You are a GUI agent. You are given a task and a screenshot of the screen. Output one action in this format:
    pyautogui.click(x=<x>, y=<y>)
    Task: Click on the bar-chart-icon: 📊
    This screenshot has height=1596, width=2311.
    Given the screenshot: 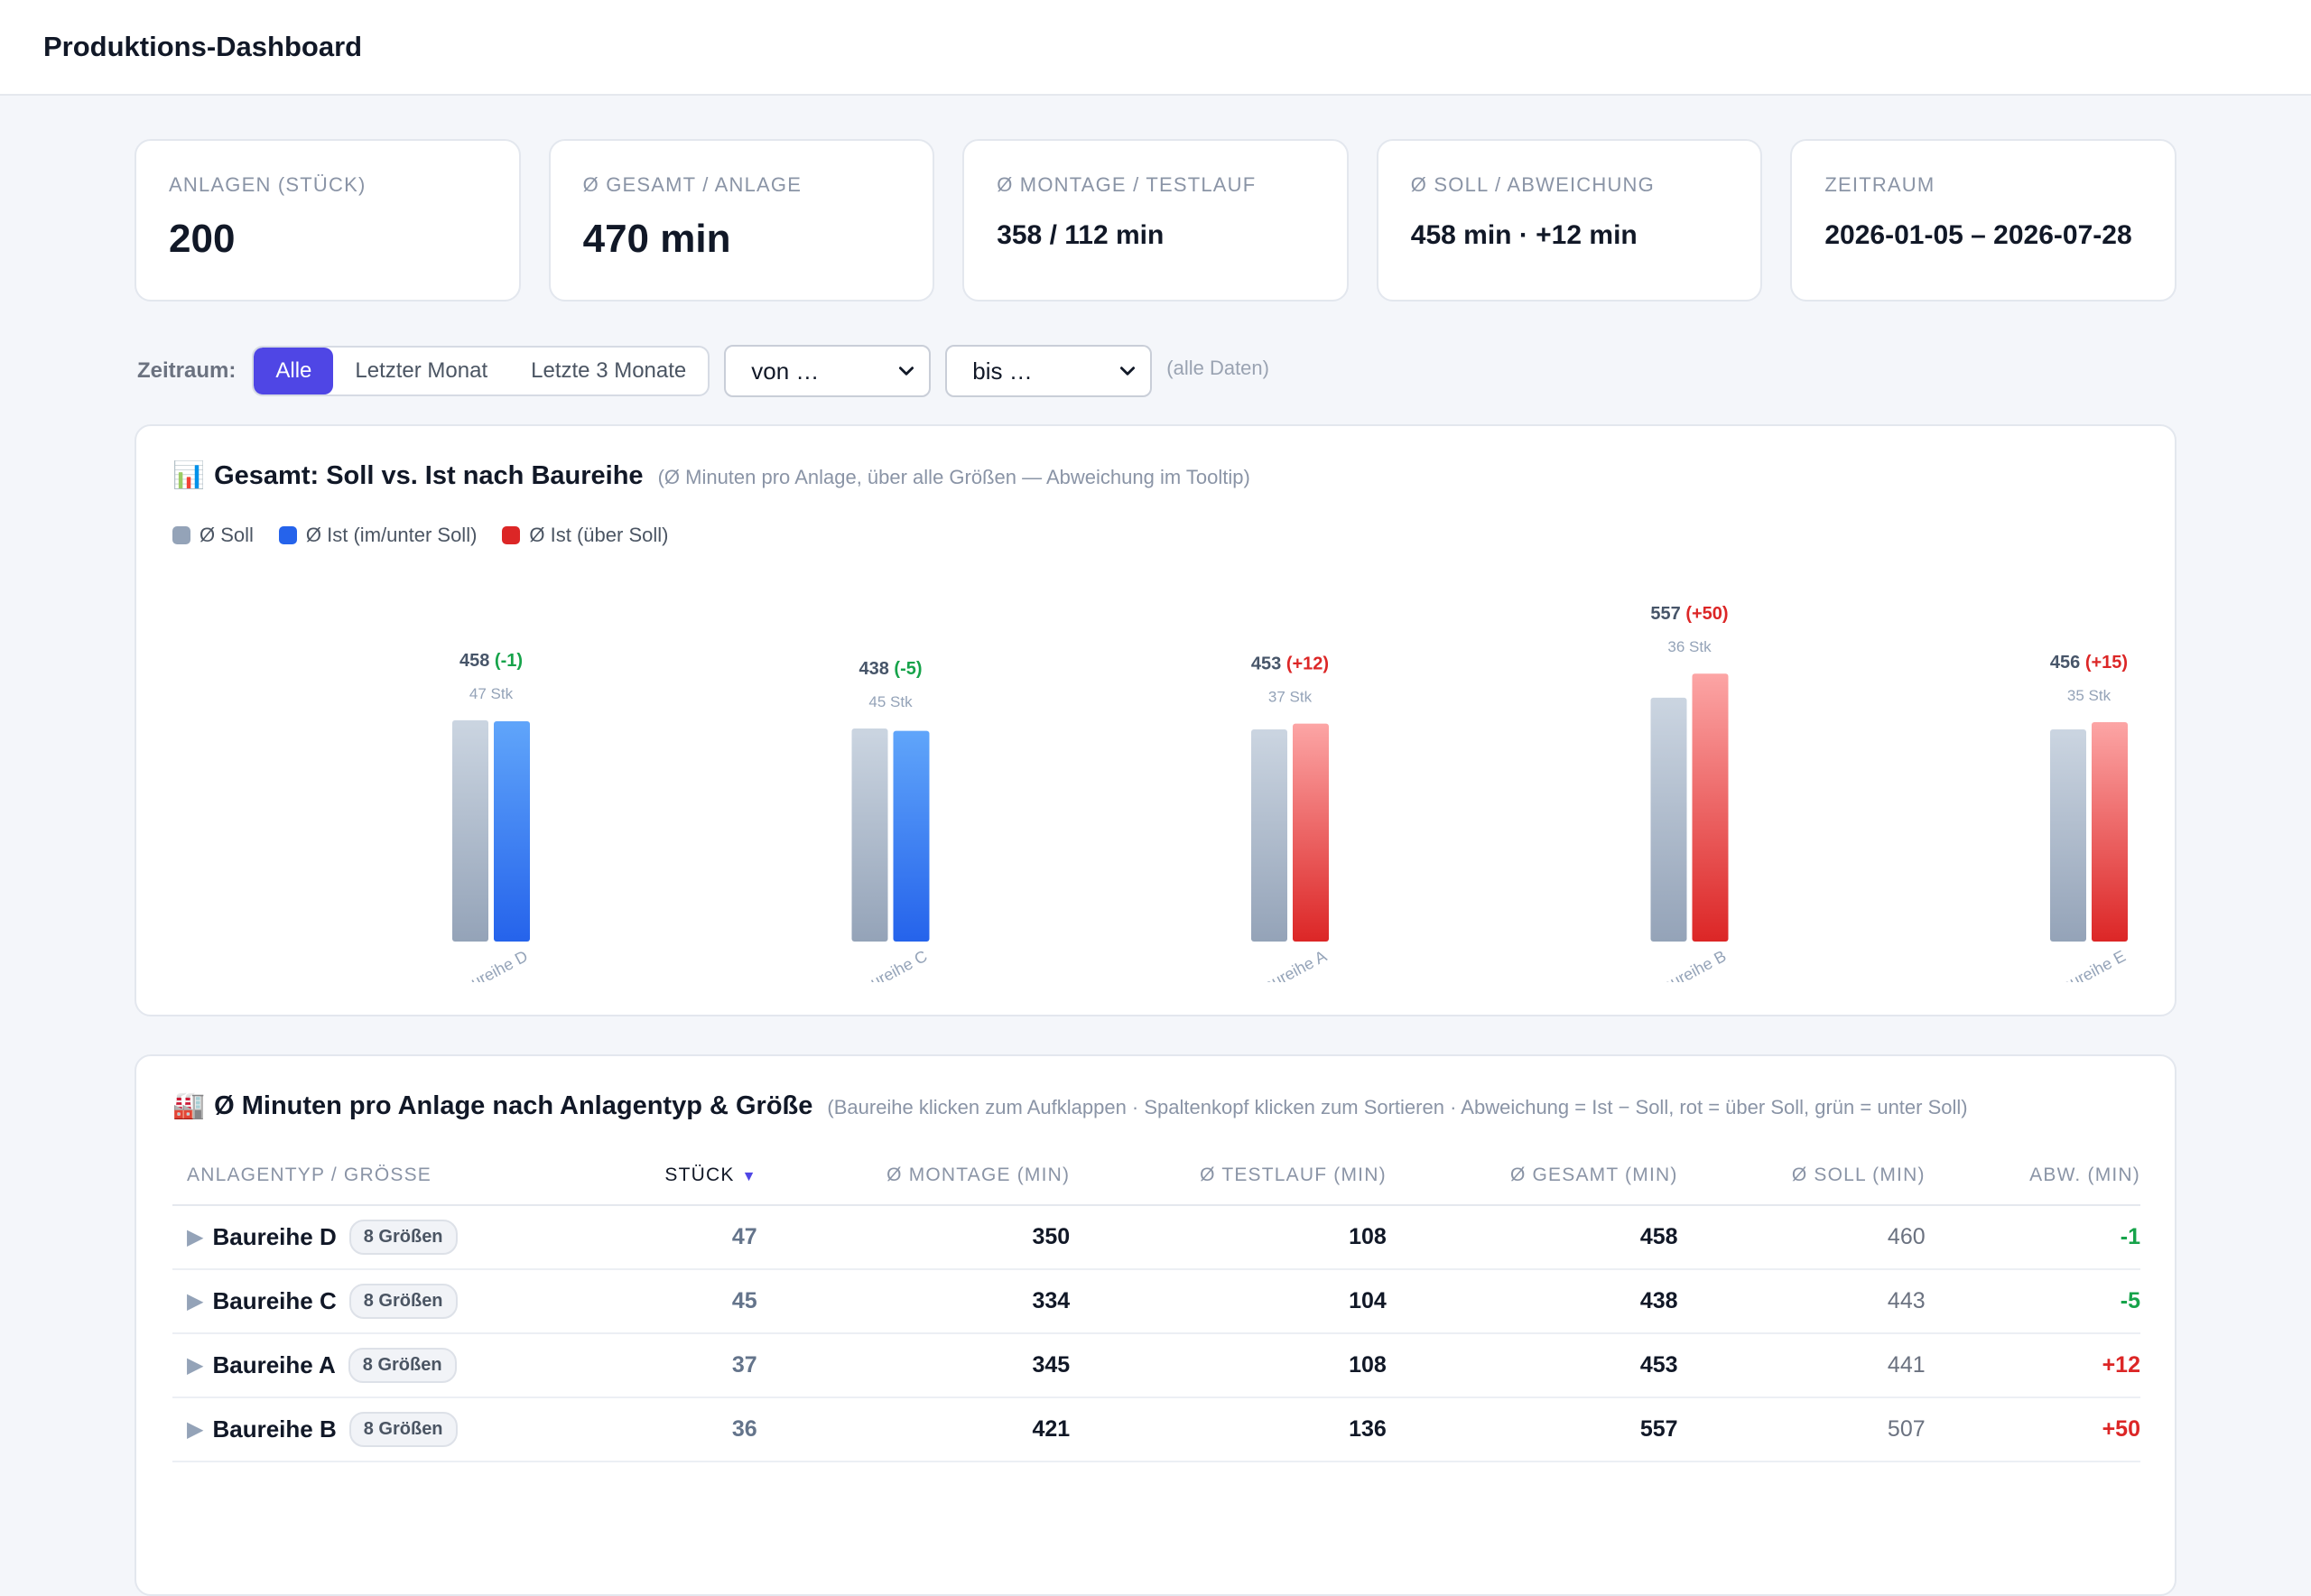 What is the action you would take?
    pyautogui.click(x=189, y=475)
    